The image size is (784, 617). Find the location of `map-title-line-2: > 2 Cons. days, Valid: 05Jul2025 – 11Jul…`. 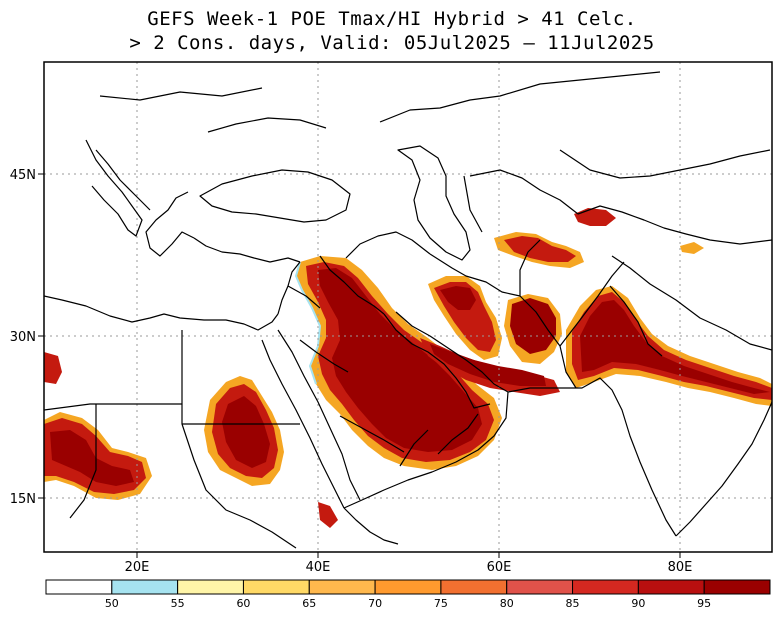

map-title-line-2: > 2 Cons. days, Valid: 05Jul2025 – 11Jul… is located at coordinates (392, 43).